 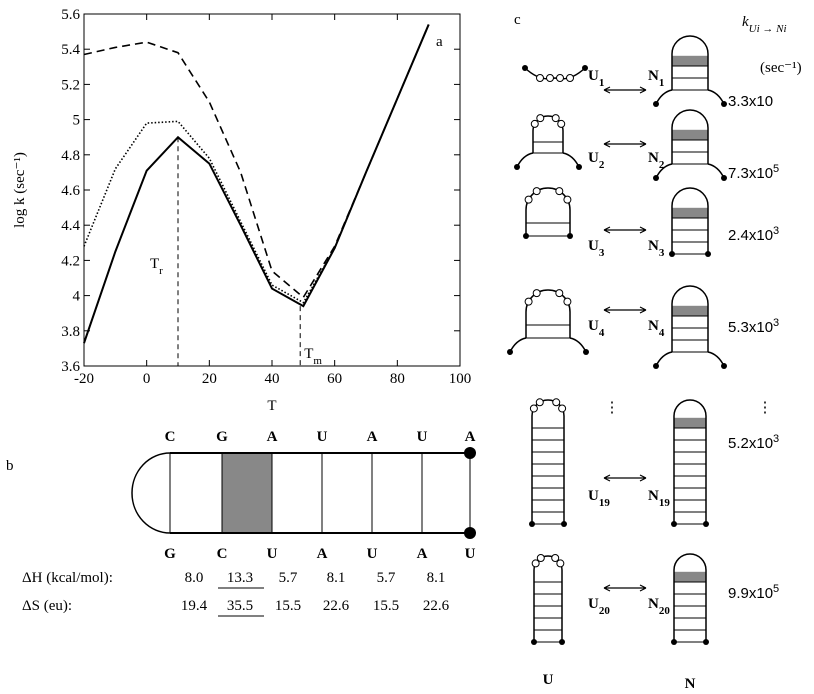 What do you see at coordinates (209, 379) in the screenshot?
I see `x-tick-label: 20` at bounding box center [209, 379].